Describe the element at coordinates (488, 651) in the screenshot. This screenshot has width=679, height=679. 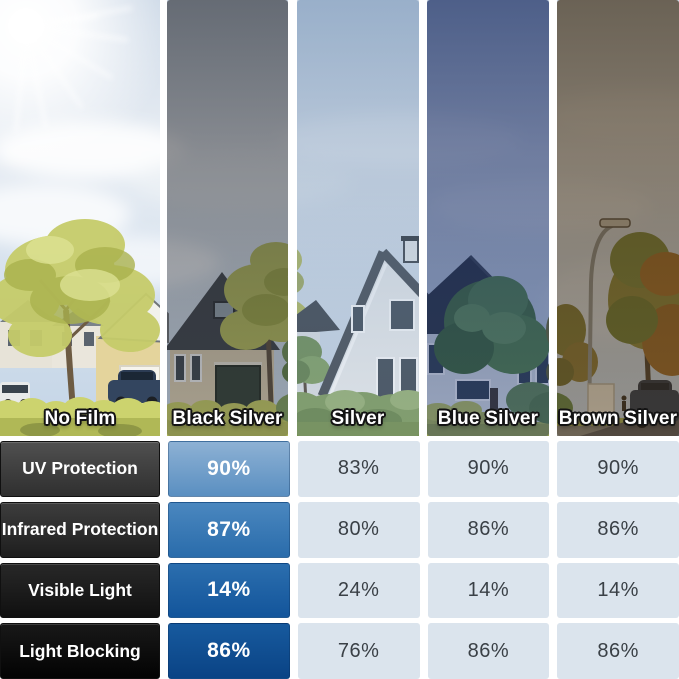
I see `cell-blue-silver-blocking: 86%` at that location.